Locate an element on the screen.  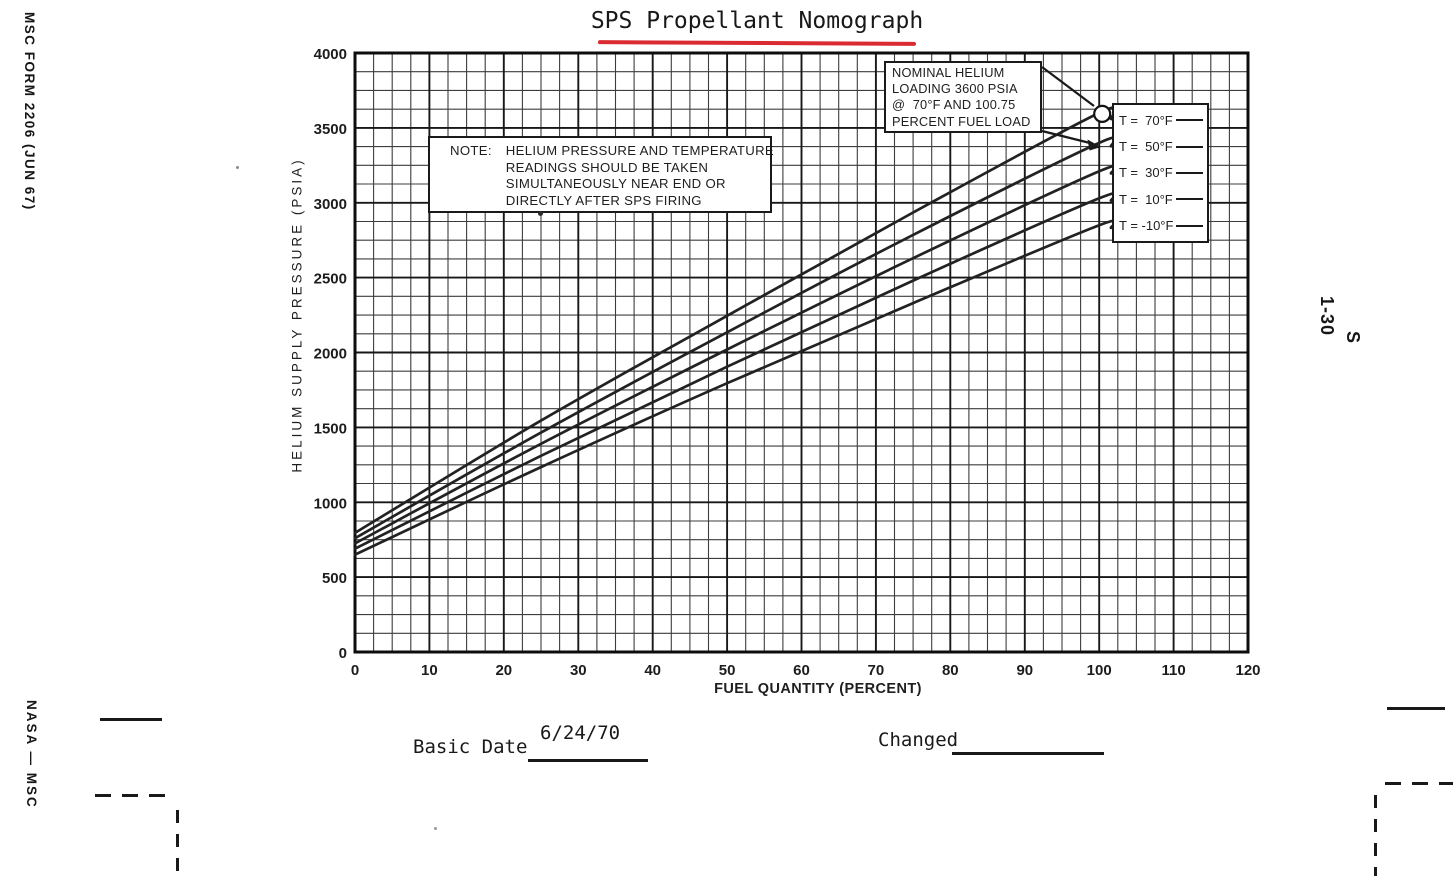
x-tick-label: 20 is located at coordinates (503, 670).